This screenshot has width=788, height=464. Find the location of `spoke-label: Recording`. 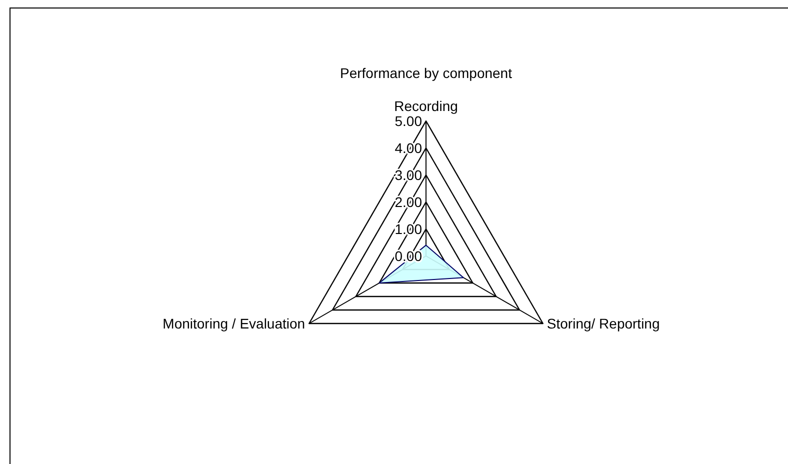

spoke-label: Recording is located at coordinates (426, 106).